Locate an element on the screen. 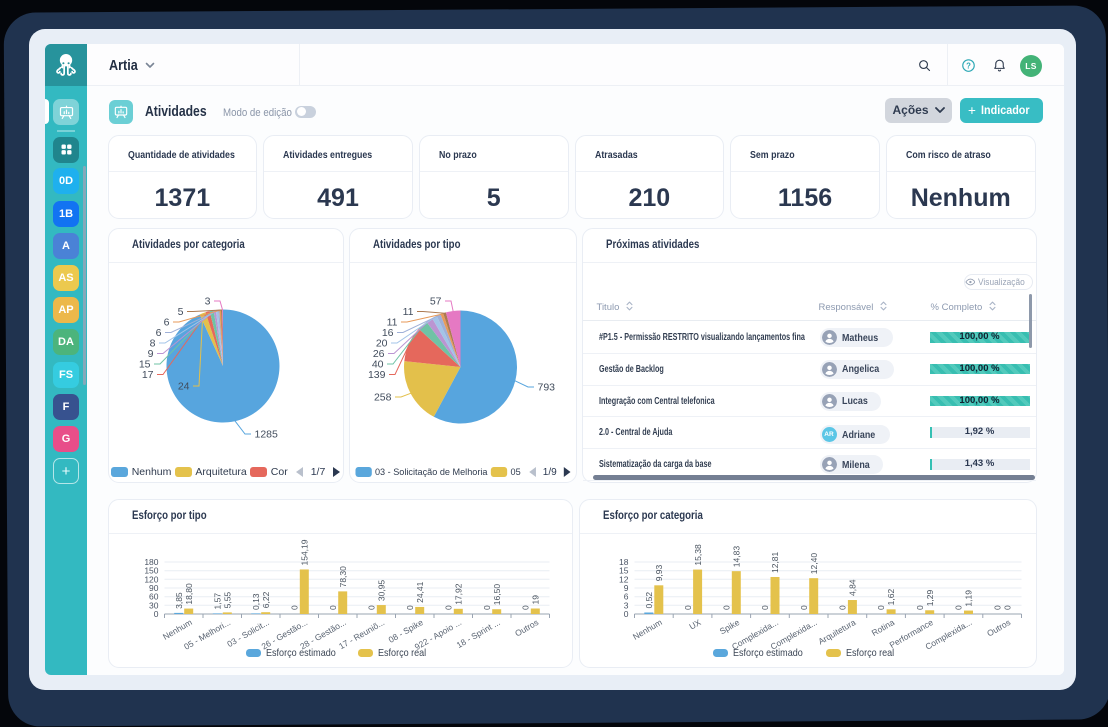  svg-text: 26 is located at coordinates (378, 354).